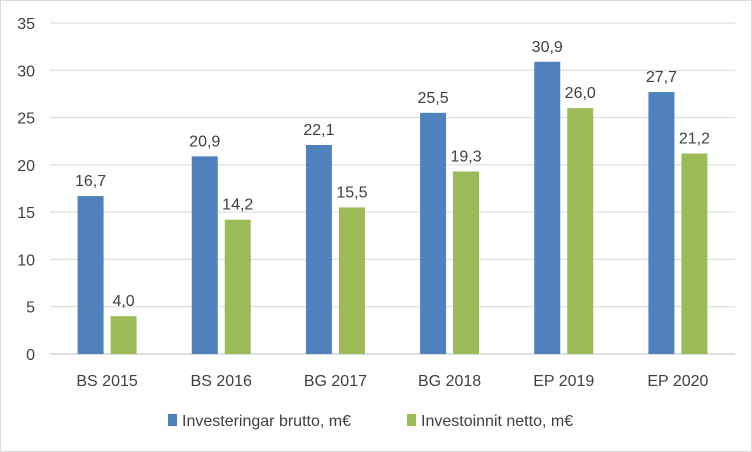  Describe the element at coordinates (30, 308) in the screenshot. I see `y-tick-label: 5` at that location.